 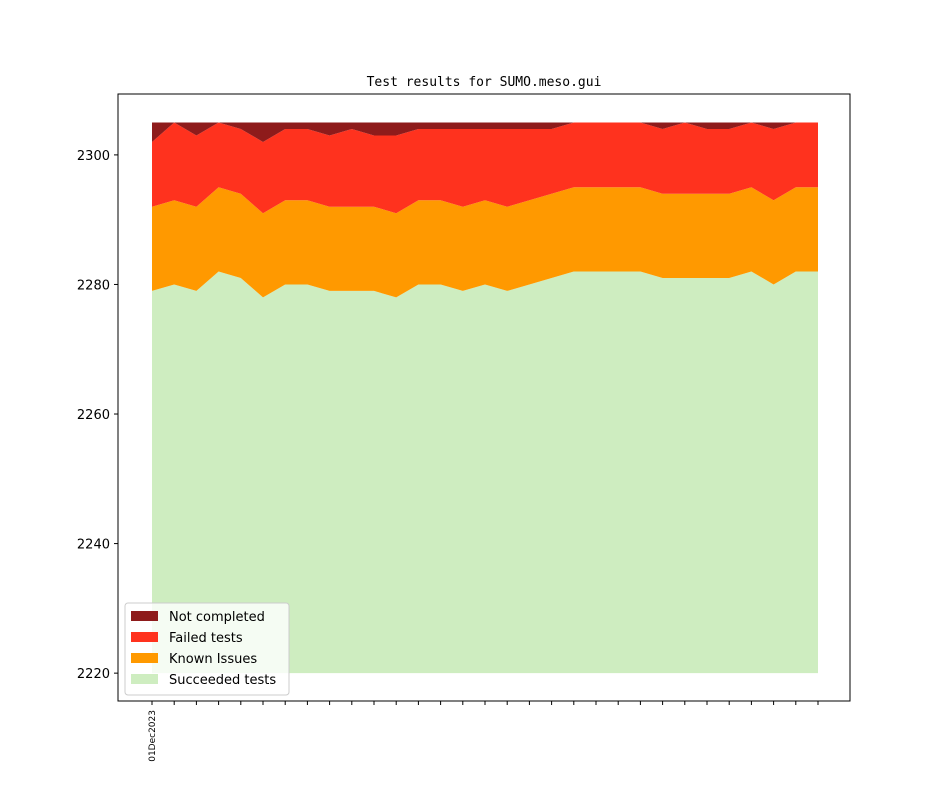 I want to click on chart-title: Test results for SUMO.meso.gui, so click(x=484, y=82).